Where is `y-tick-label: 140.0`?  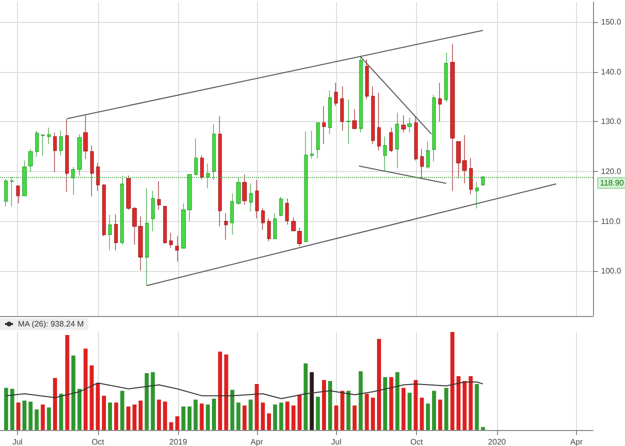
y-tick-label: 140.0 is located at coordinates (611, 71).